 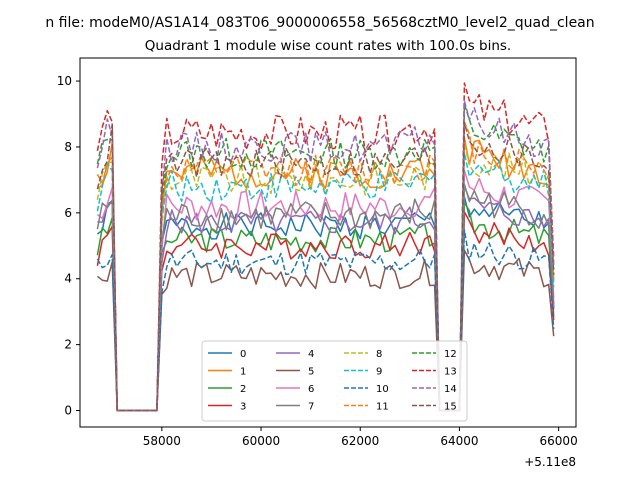 I want to click on y-tick-label: 4, so click(x=68, y=279).